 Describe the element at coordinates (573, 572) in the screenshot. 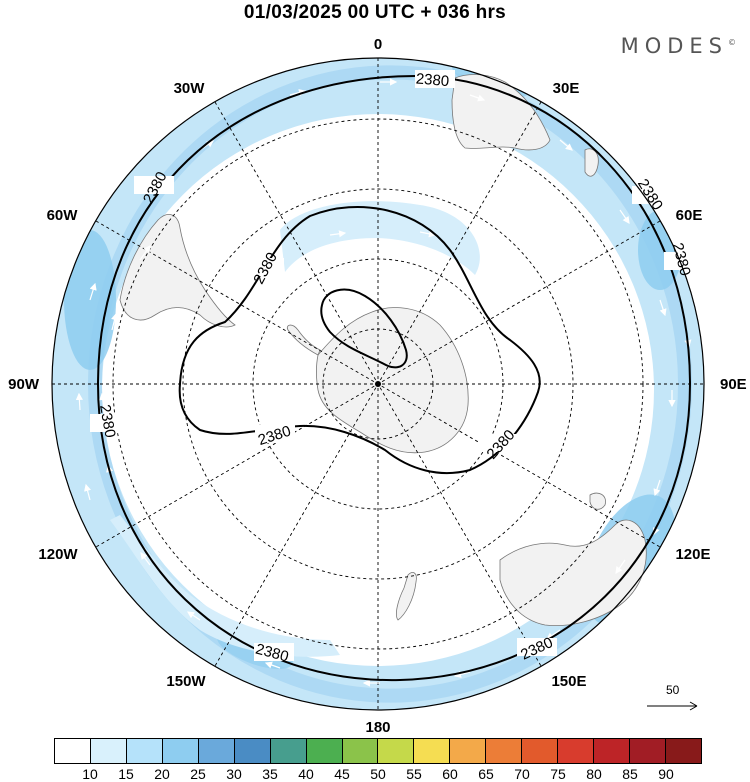

I see `australia` at that location.